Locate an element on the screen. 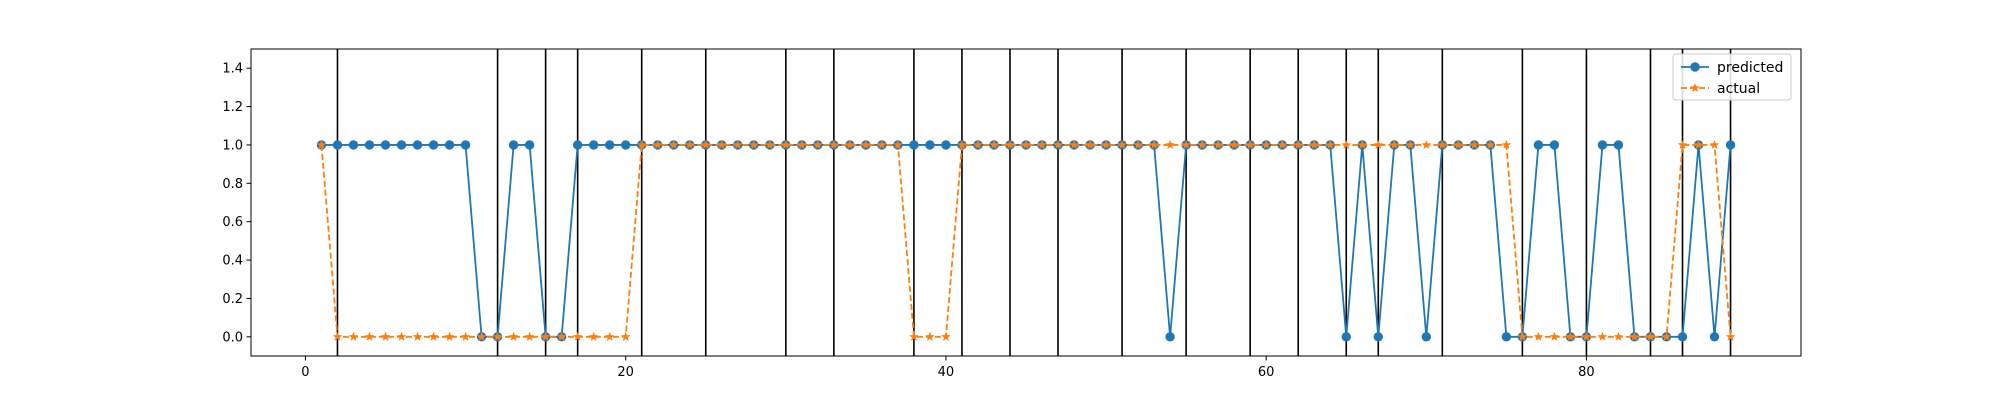  legend: predicted actual is located at coordinates (1732, 77).